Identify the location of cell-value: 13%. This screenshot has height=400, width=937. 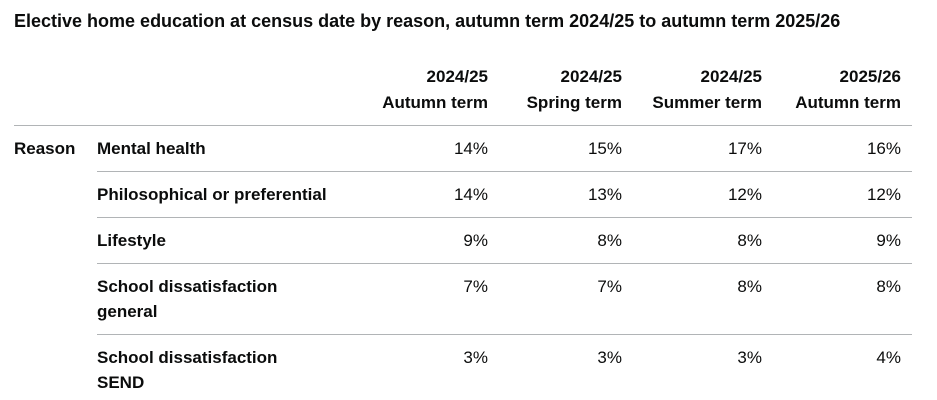
(604, 194).